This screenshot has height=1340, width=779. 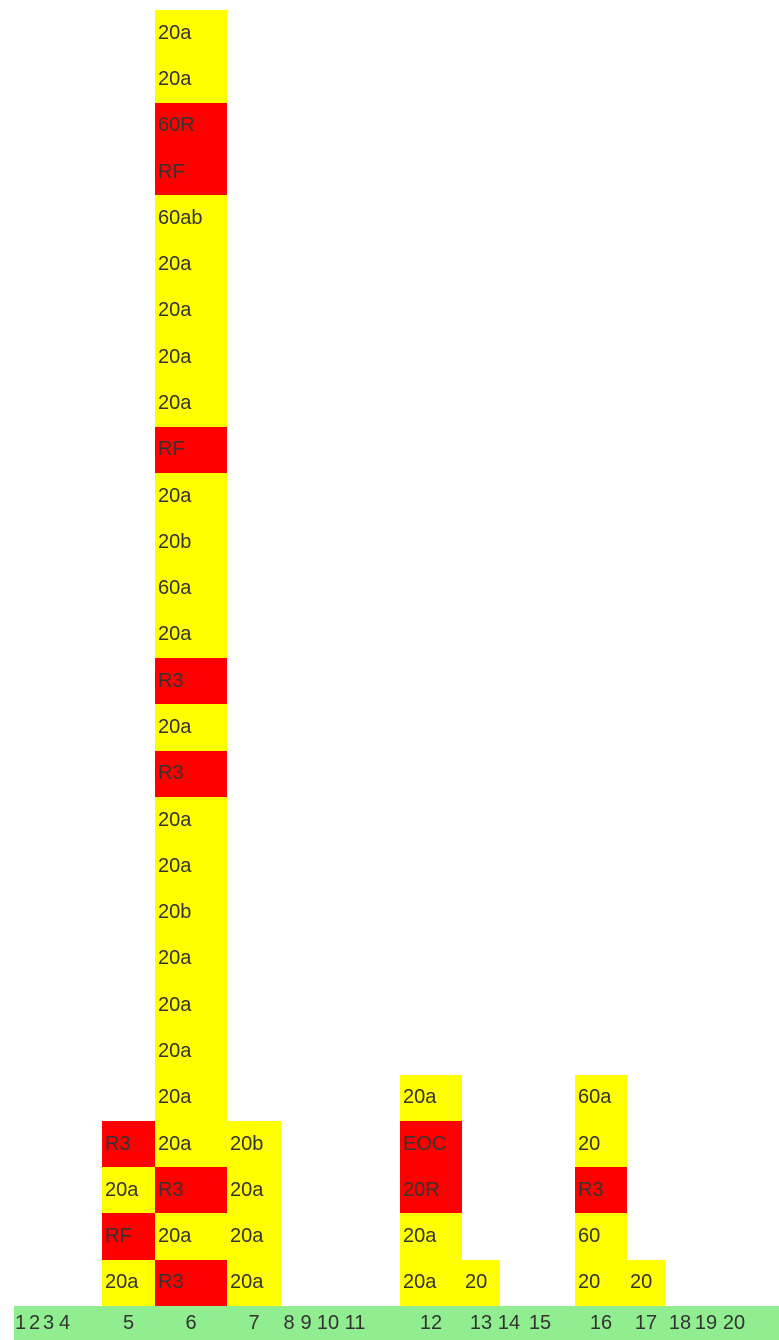 I want to click on column-label: 5, so click(x=128, y=1322).